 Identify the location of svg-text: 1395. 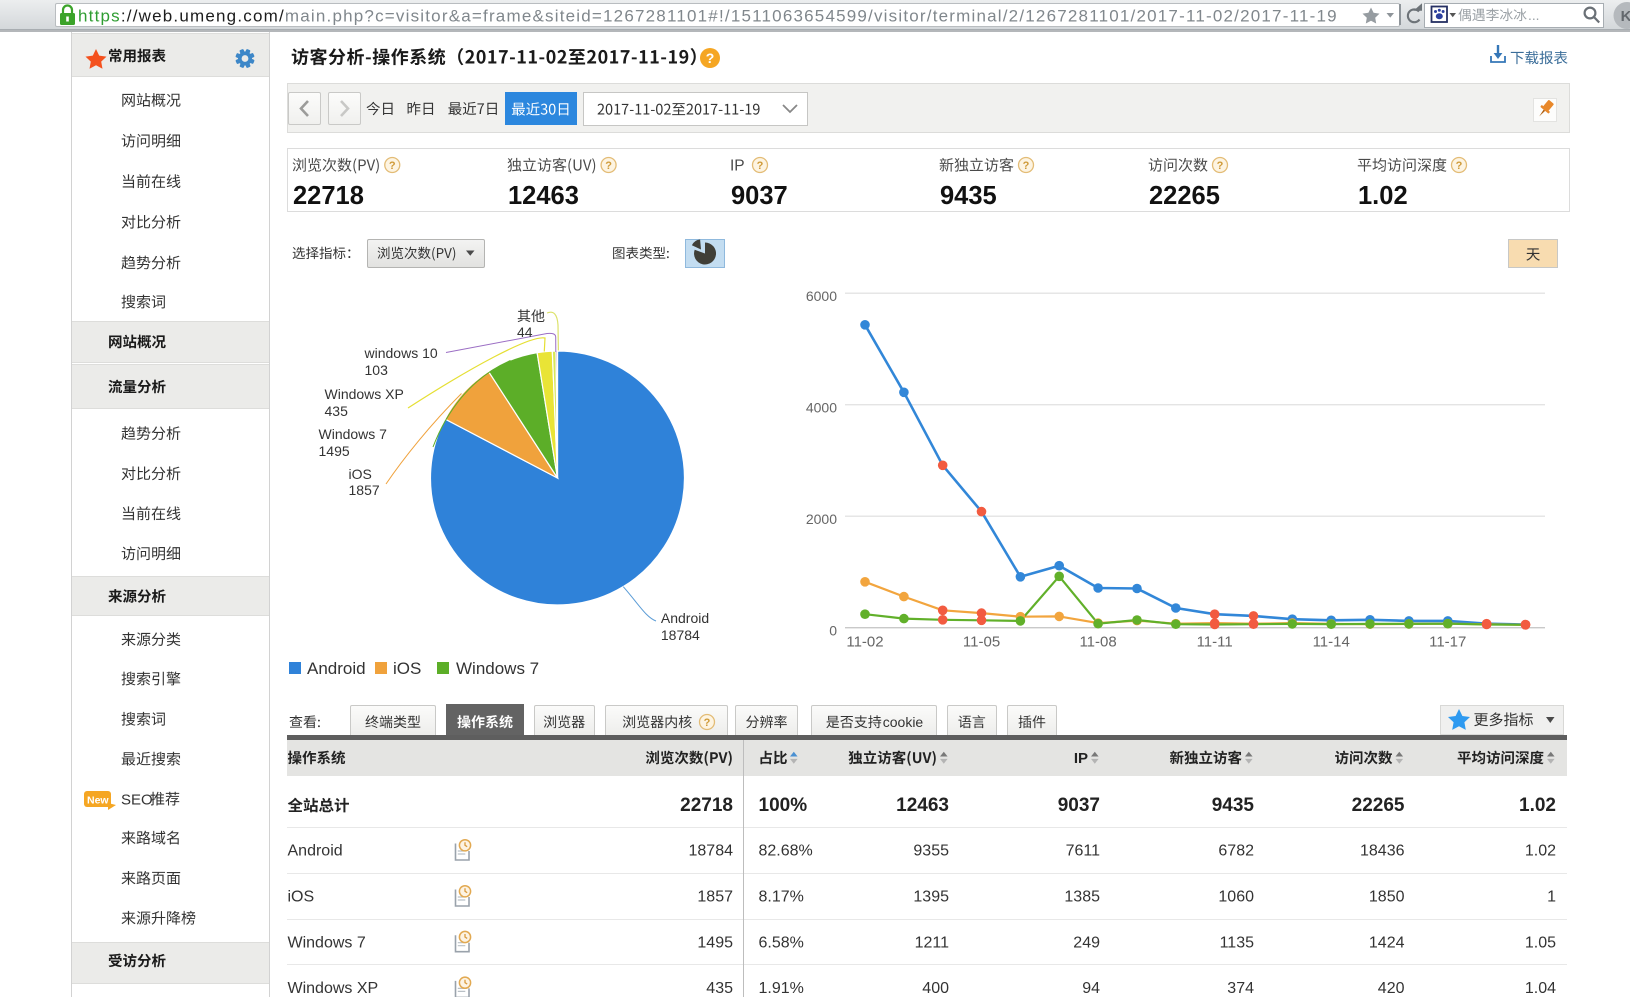
(931, 897).